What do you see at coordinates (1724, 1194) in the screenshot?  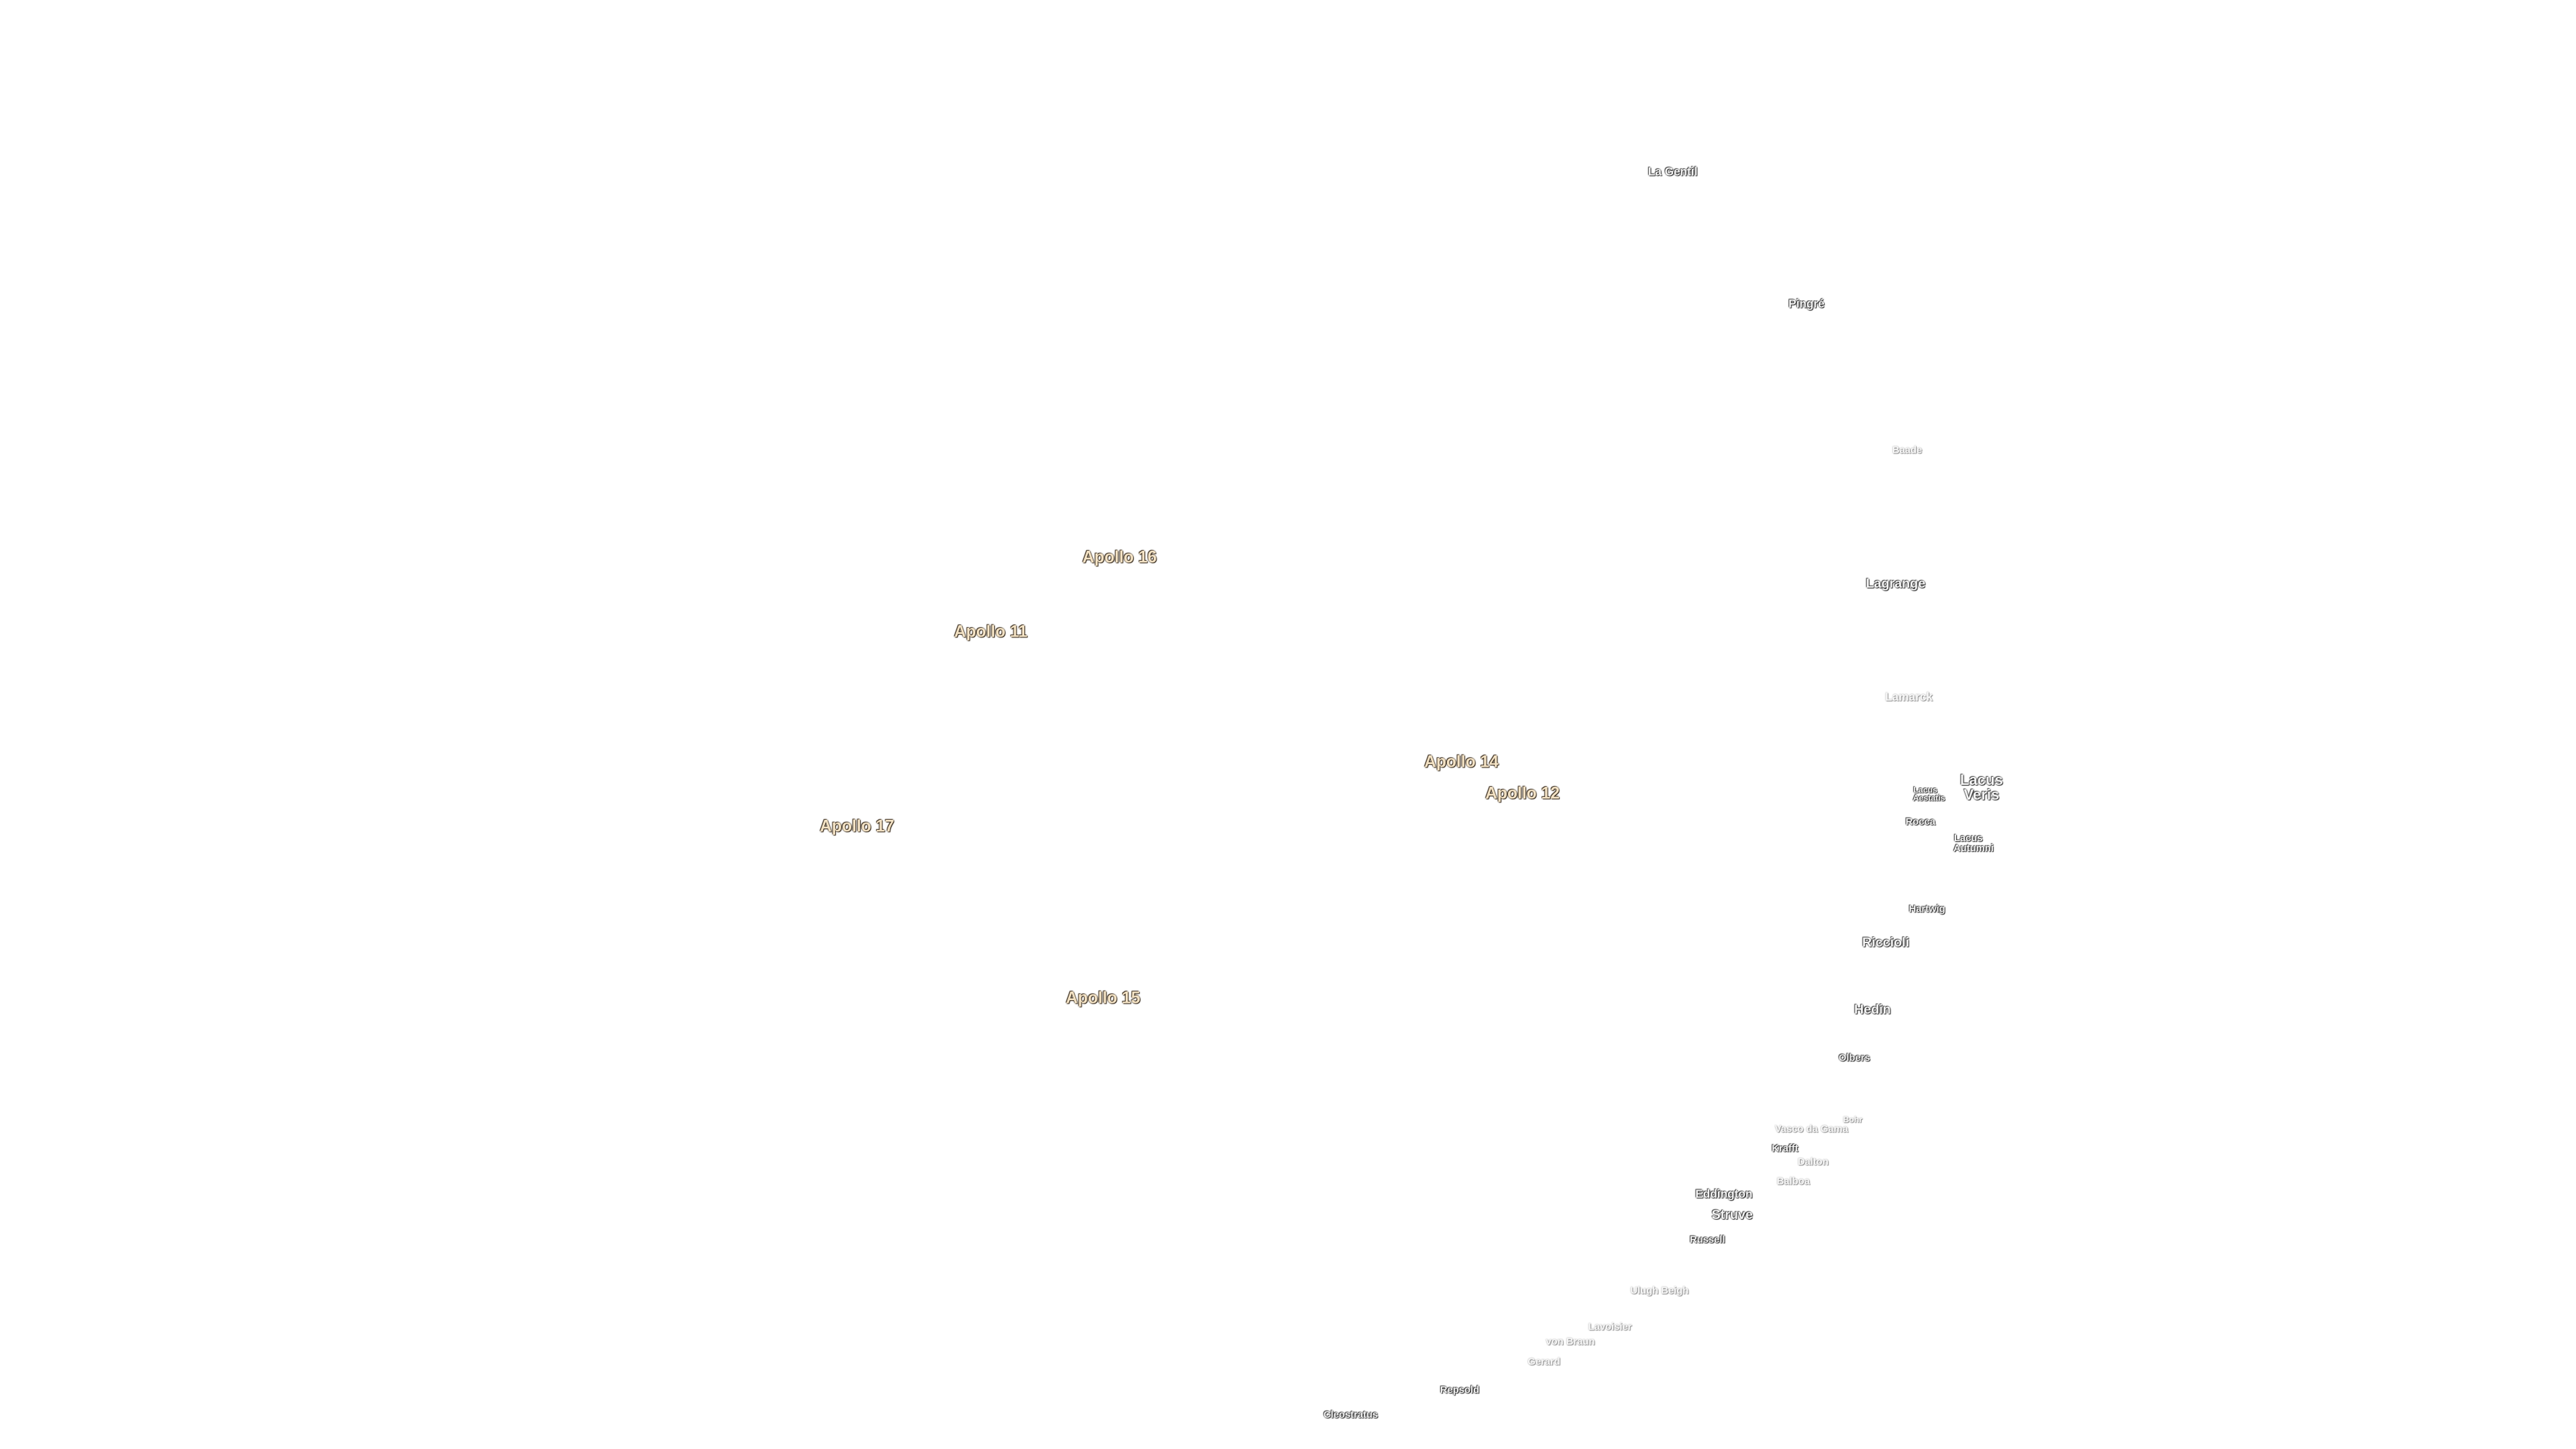 I see `map-label: Eddington` at bounding box center [1724, 1194].